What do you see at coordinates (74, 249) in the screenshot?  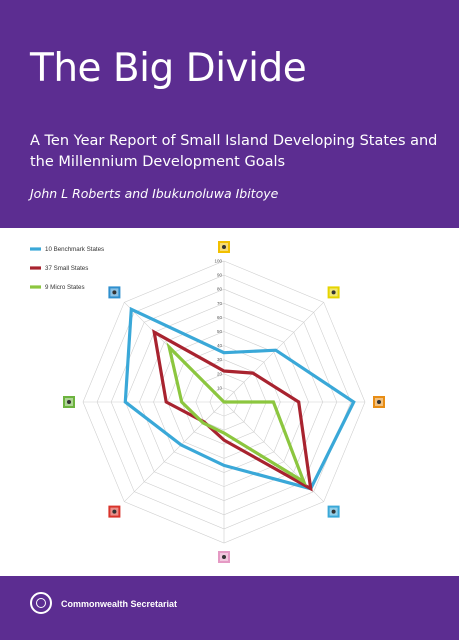 I see `legend-label: 10 Benchmark States` at bounding box center [74, 249].